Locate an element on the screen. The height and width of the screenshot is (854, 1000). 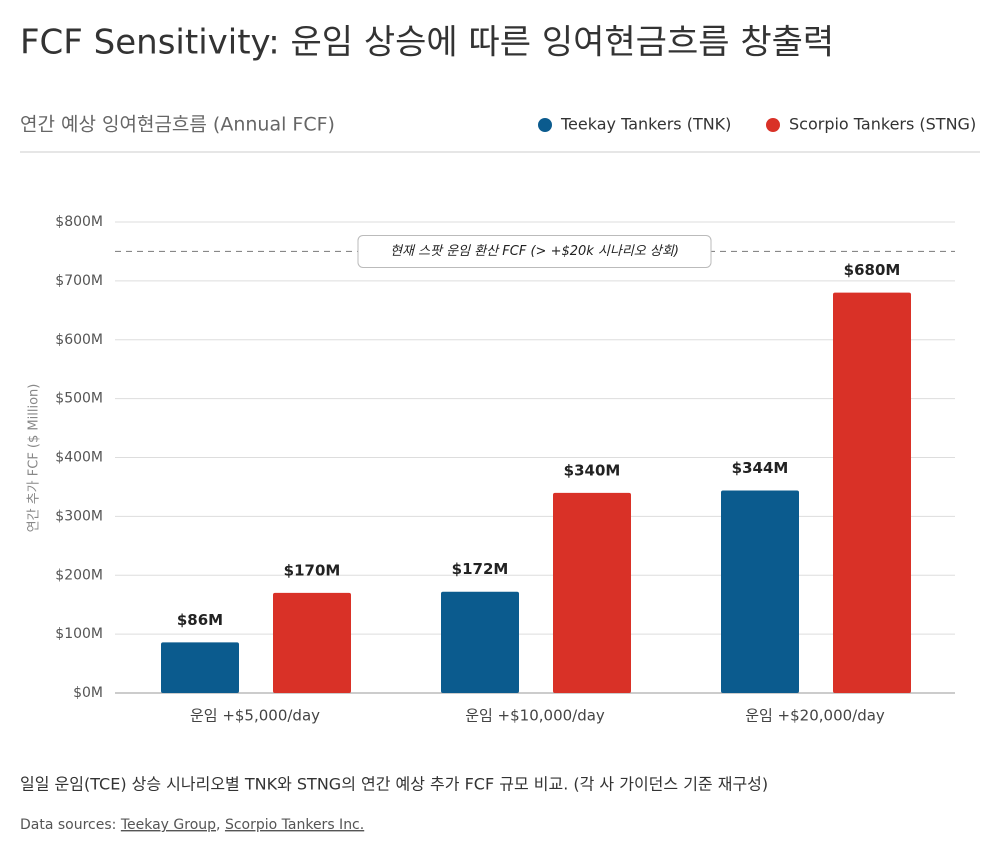
source-link: Scorpio Tankers Inc. is located at coordinates (294, 825).